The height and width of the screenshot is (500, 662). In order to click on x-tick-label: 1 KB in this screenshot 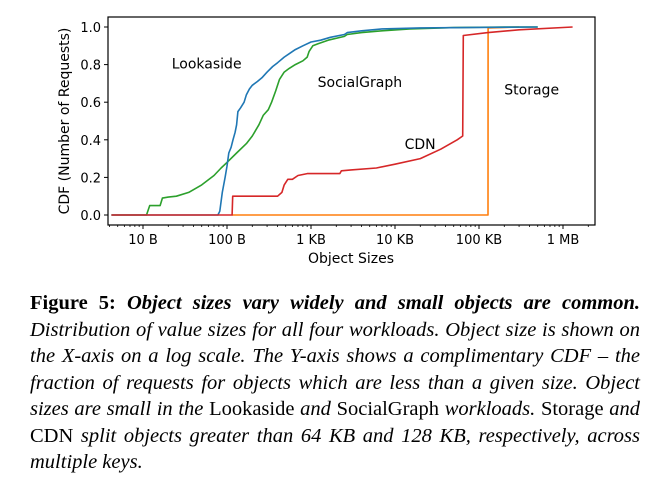, I will do `click(311, 240)`.